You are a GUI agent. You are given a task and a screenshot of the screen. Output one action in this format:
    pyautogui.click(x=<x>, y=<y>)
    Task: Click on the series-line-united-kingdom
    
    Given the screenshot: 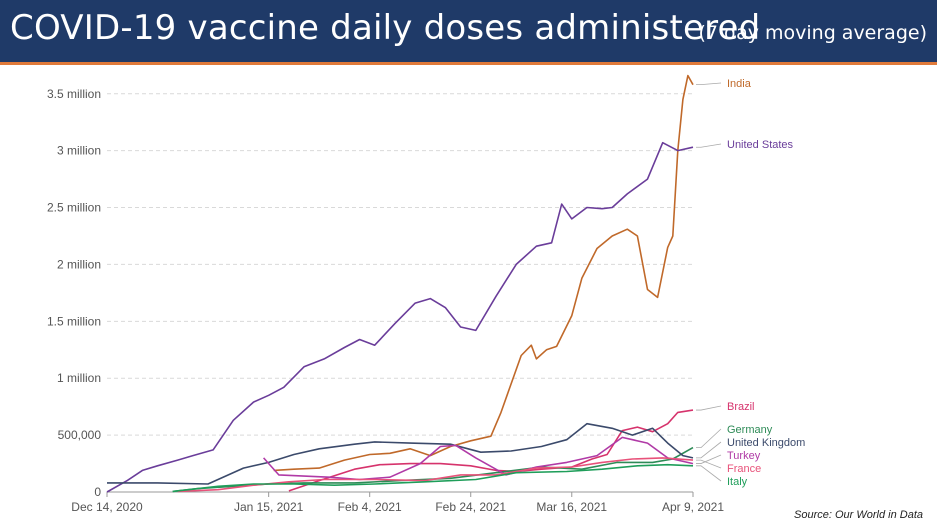 What is the action you would take?
    pyautogui.click(x=400, y=453)
    